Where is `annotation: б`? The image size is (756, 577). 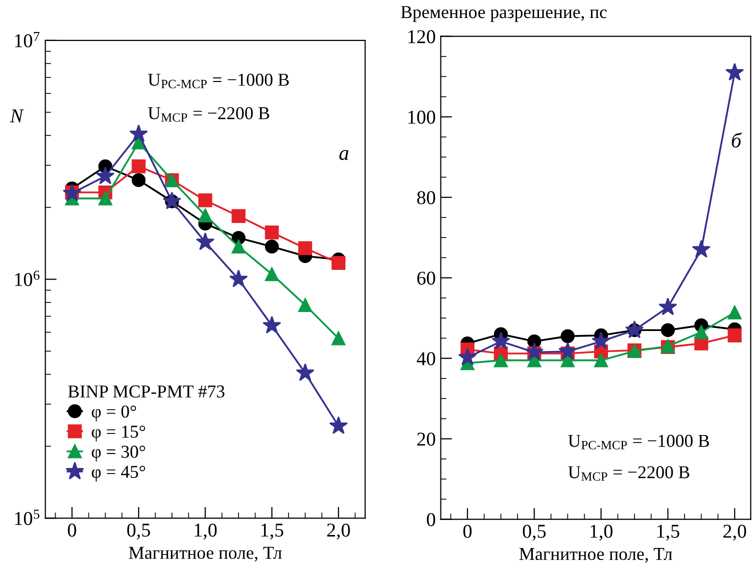
annotation: б is located at coordinates (737, 140).